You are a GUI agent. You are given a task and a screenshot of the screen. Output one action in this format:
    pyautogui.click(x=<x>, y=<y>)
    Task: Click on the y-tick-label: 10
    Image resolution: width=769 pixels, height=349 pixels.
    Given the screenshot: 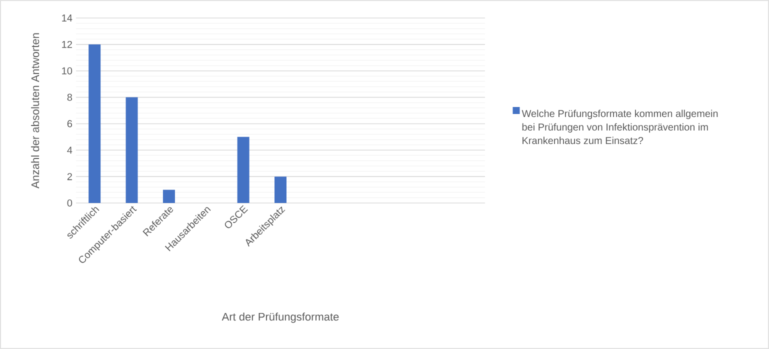 What is the action you would take?
    pyautogui.click(x=67, y=70)
    